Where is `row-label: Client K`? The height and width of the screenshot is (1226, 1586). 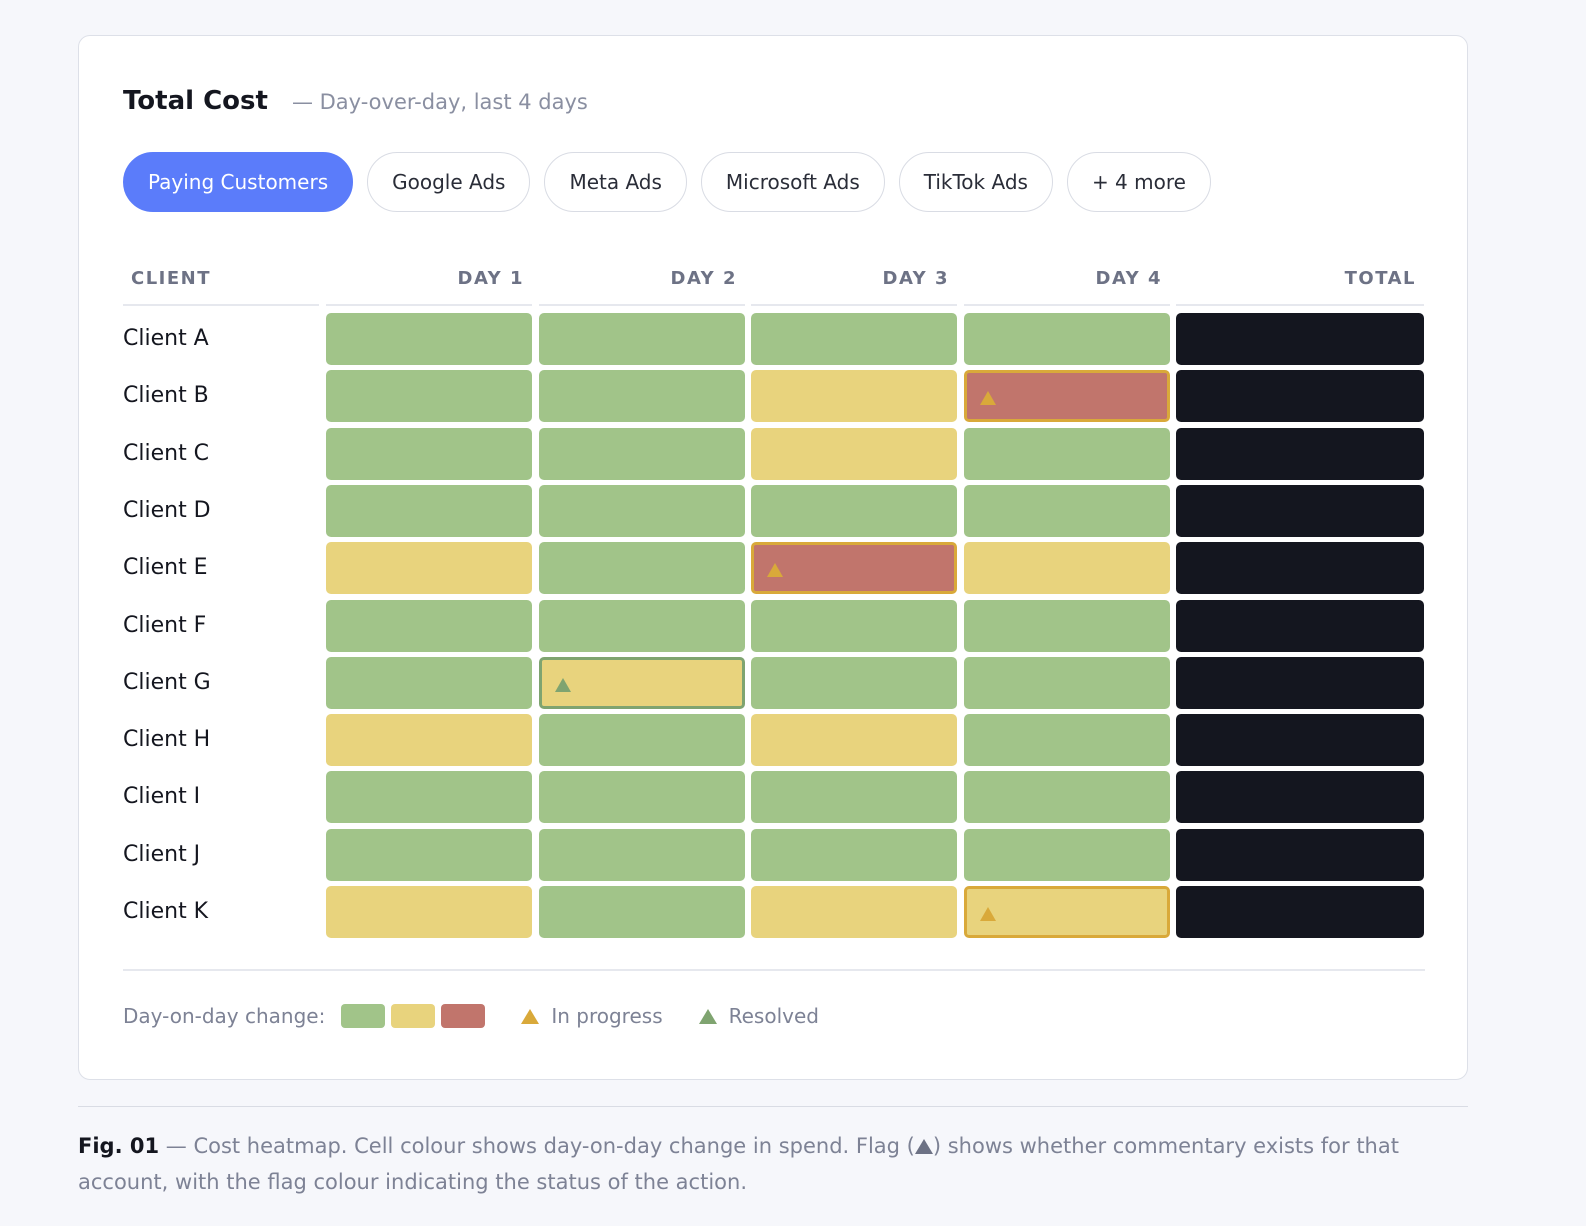 row-label: Client K is located at coordinates (166, 911).